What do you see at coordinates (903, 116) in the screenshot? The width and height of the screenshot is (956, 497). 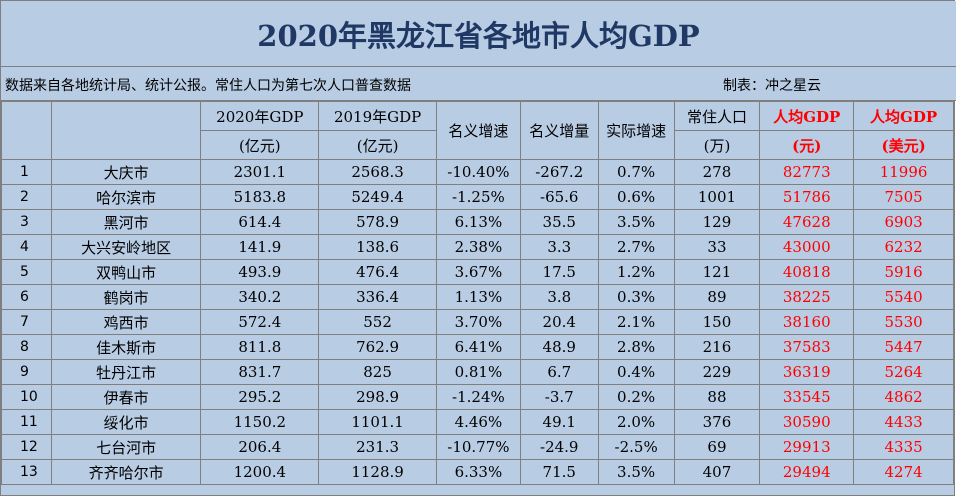 I see `header-per-capita-usd: 人均GDP` at bounding box center [903, 116].